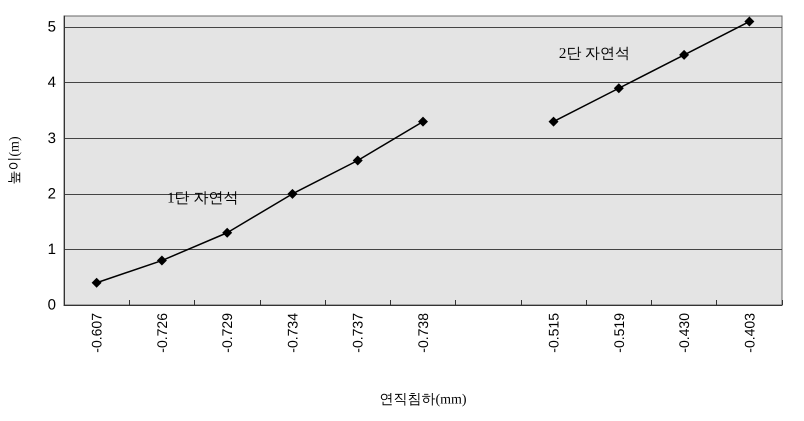  What do you see at coordinates (554, 332) in the screenshot?
I see `x-tick-label: -0.515` at bounding box center [554, 332].